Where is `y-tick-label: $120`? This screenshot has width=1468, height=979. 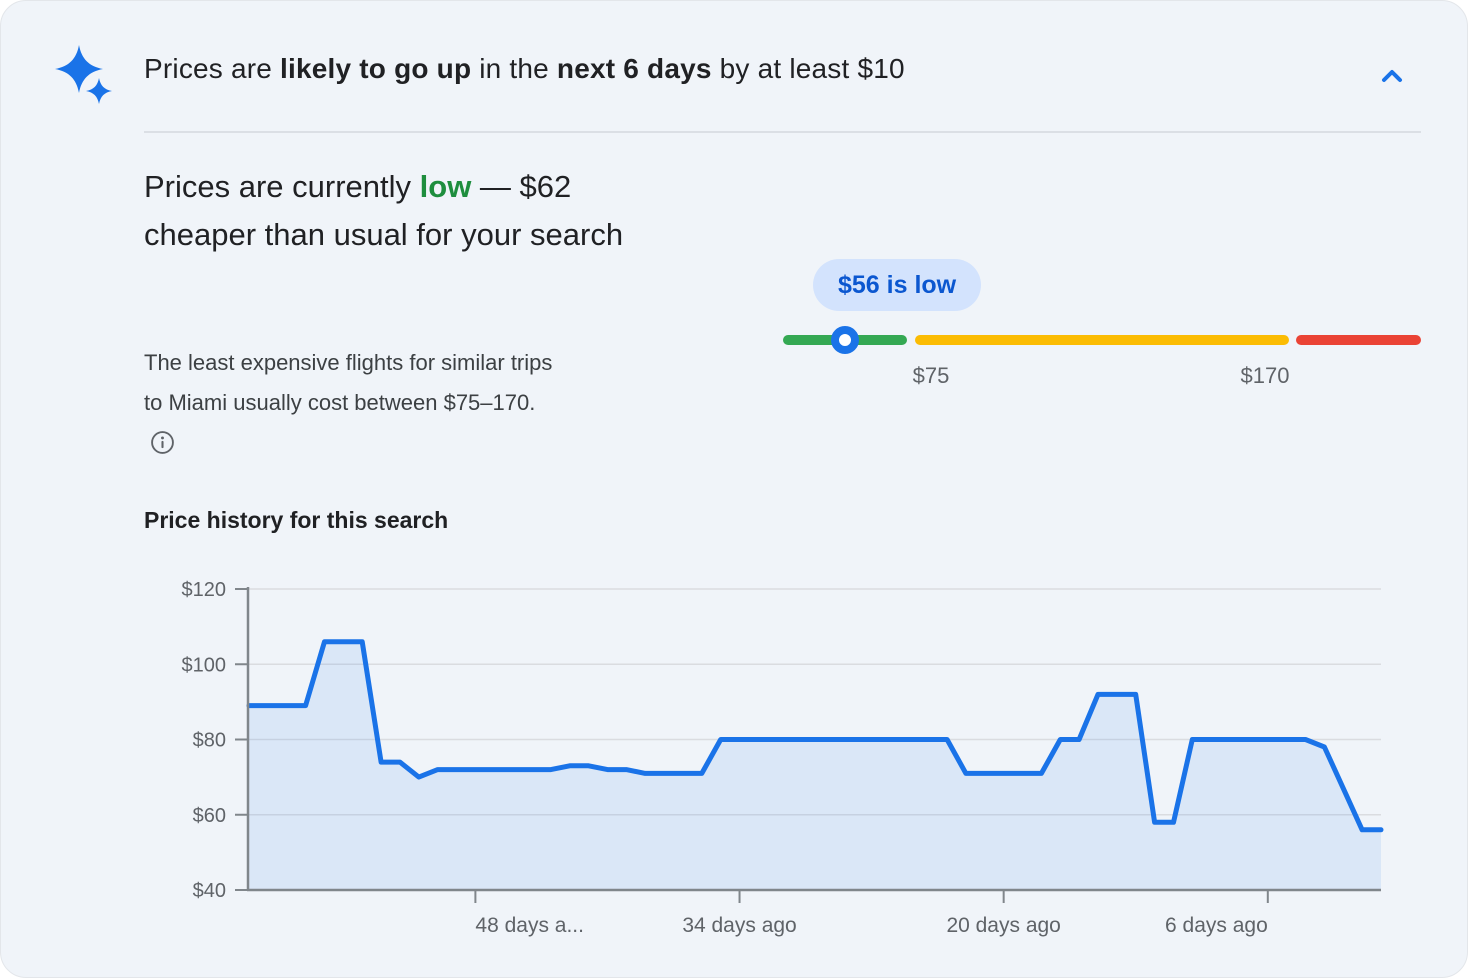
y-tick-label: $120 is located at coordinates (204, 590).